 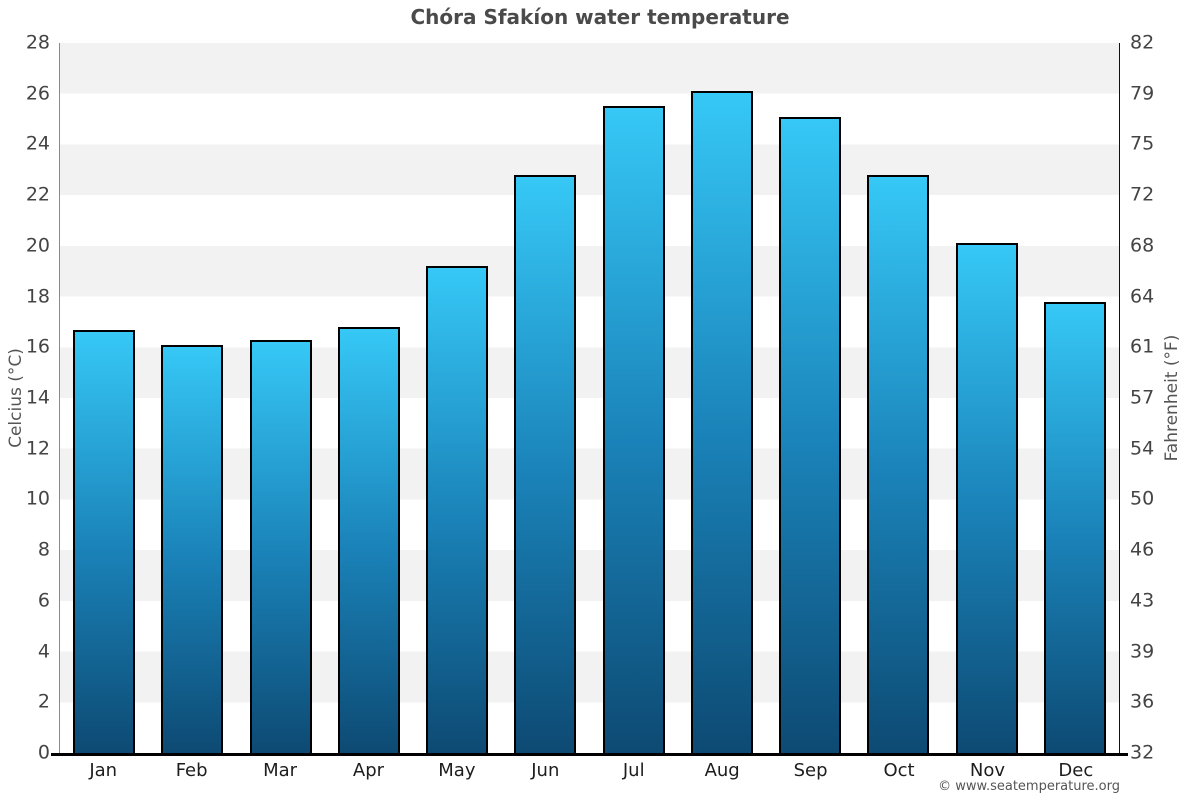 I want to click on y-axis-right-labels: 82 79 75 72 68 64 61 57 54 50 46 43 39 36 32, so click(x=1160, y=397).